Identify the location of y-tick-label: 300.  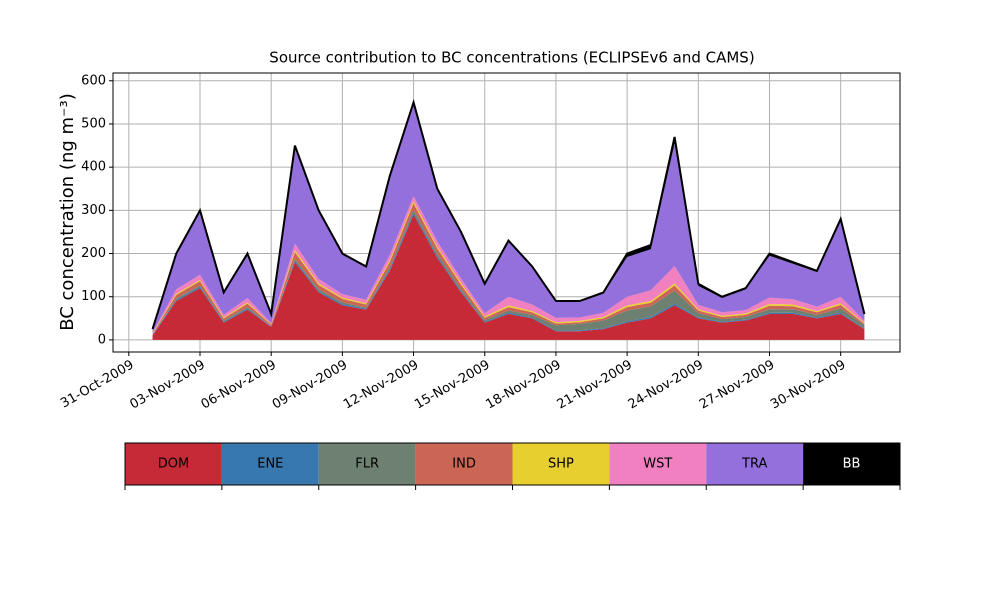
(93, 210).